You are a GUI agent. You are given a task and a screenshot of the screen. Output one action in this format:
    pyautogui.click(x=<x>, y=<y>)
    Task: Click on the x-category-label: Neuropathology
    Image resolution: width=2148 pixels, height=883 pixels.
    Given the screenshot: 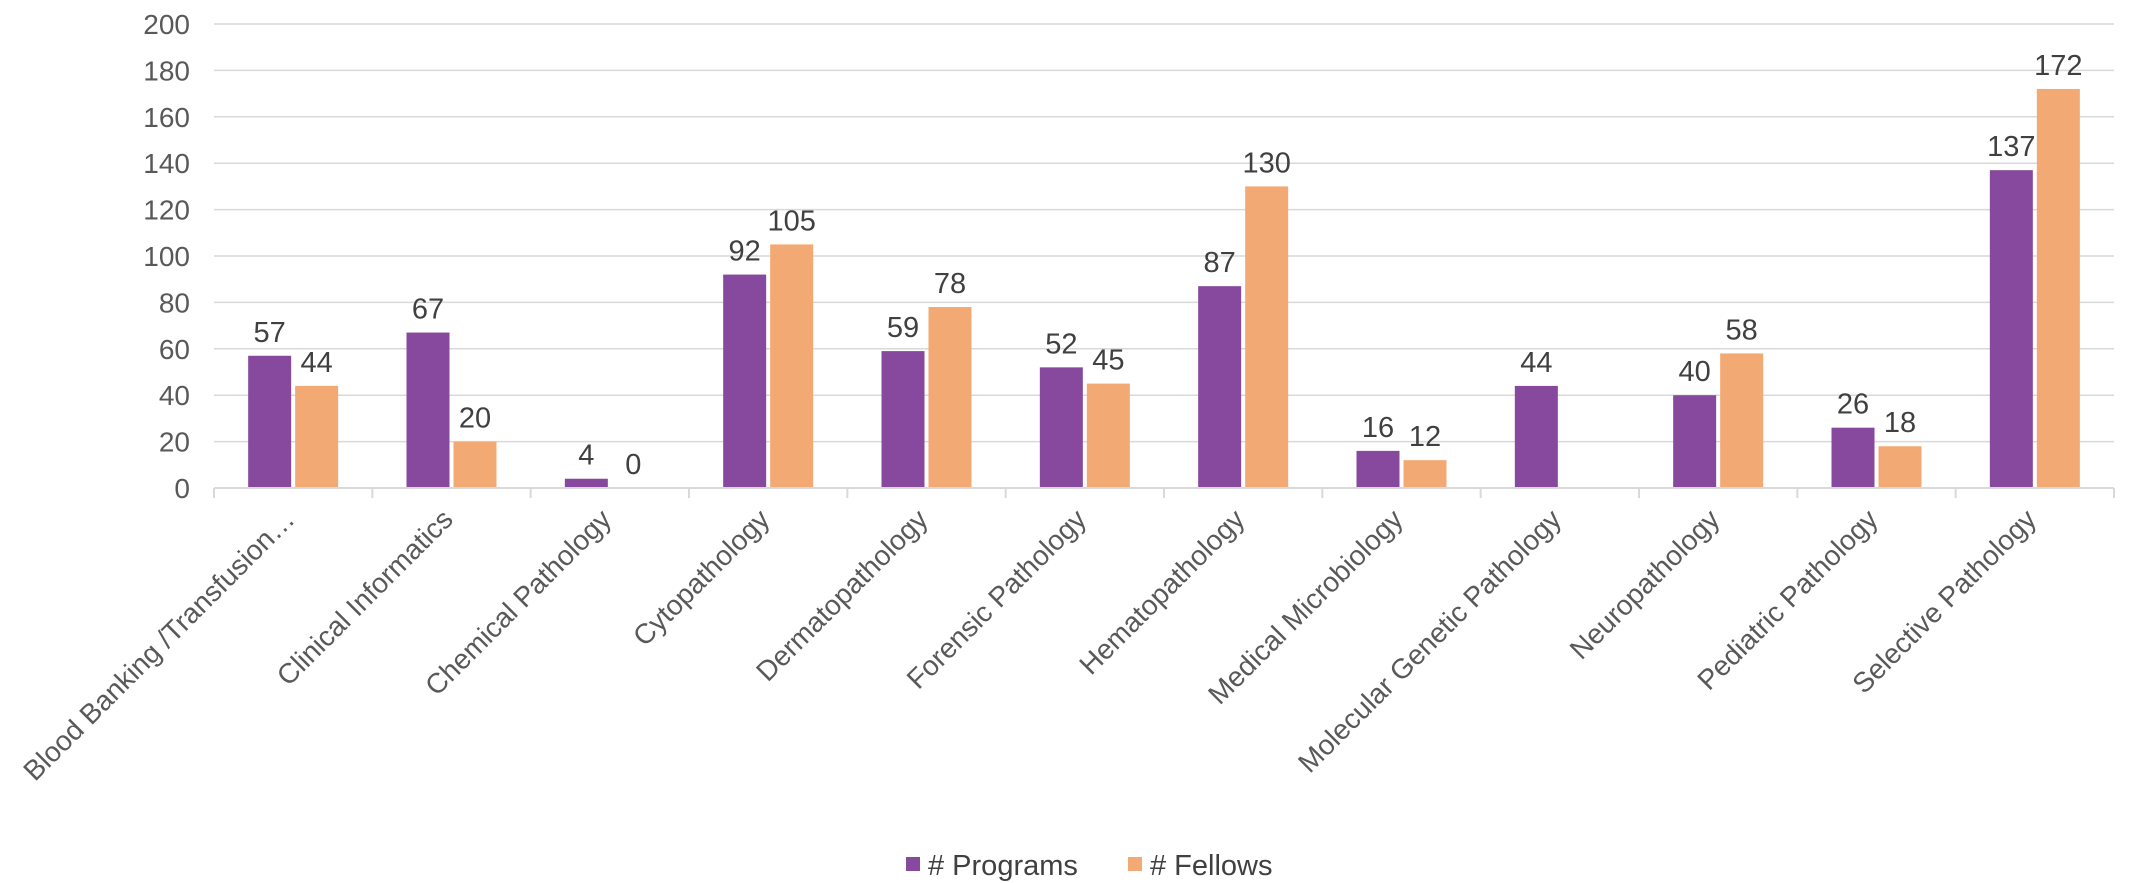 What is the action you would take?
    pyautogui.click(x=1645, y=584)
    